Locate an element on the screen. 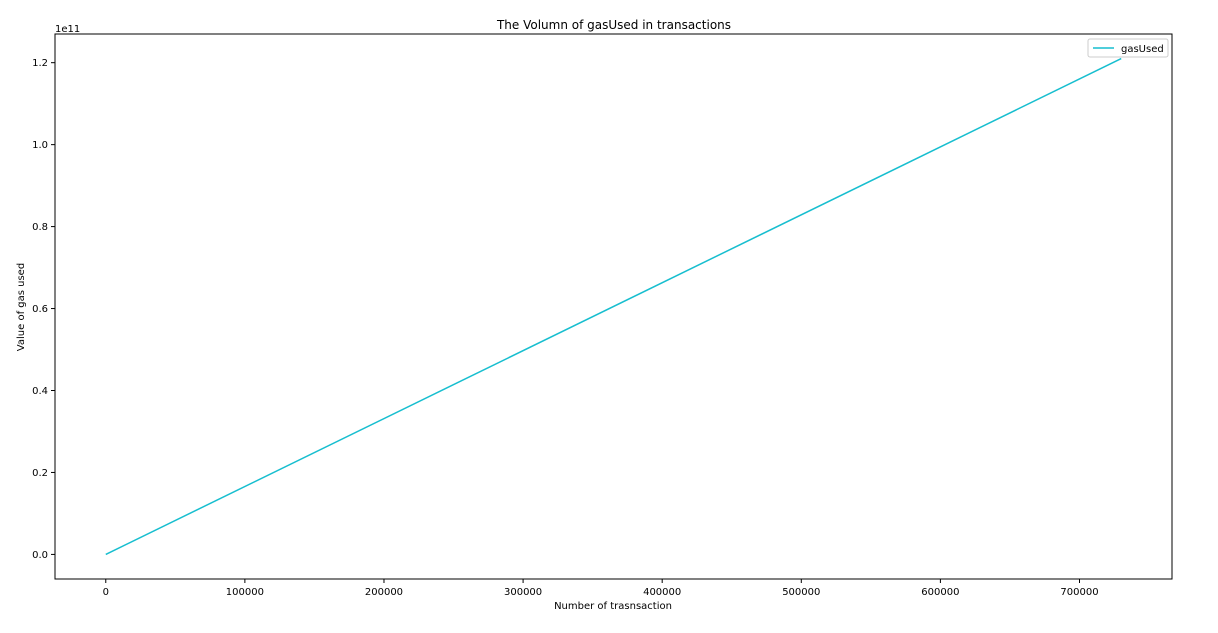  y-axis: 0.0 0.2 0.4 0.6 0.8 1.0 1.2 is located at coordinates (43, 309).